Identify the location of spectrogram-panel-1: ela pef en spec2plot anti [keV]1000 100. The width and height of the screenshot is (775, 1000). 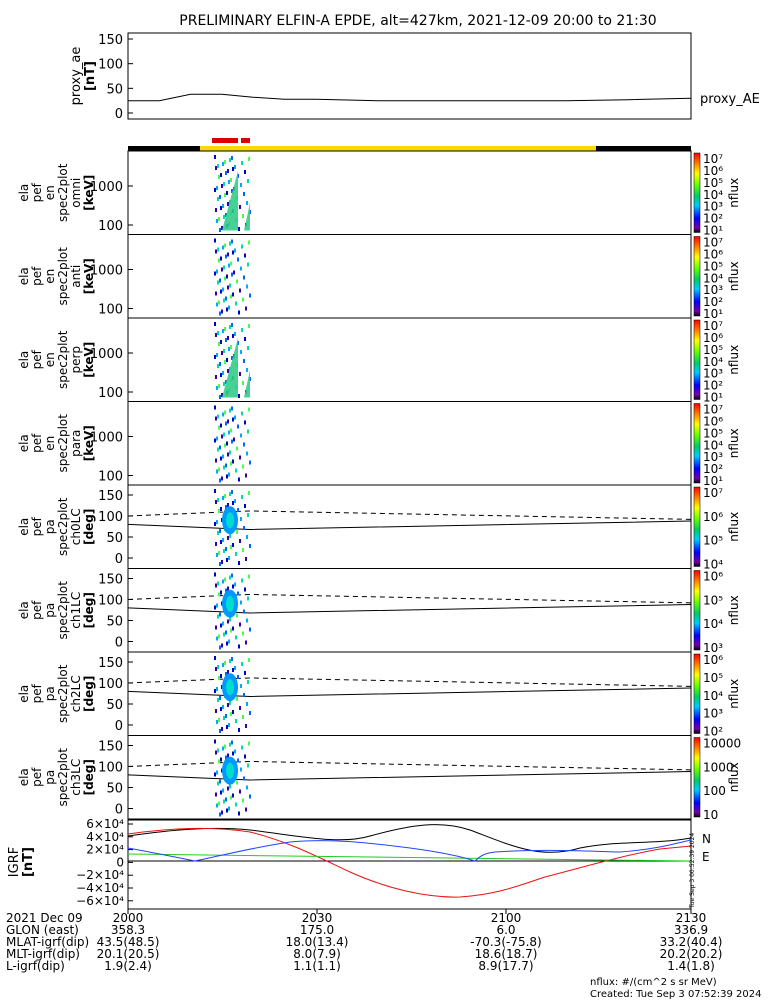
(354, 276).